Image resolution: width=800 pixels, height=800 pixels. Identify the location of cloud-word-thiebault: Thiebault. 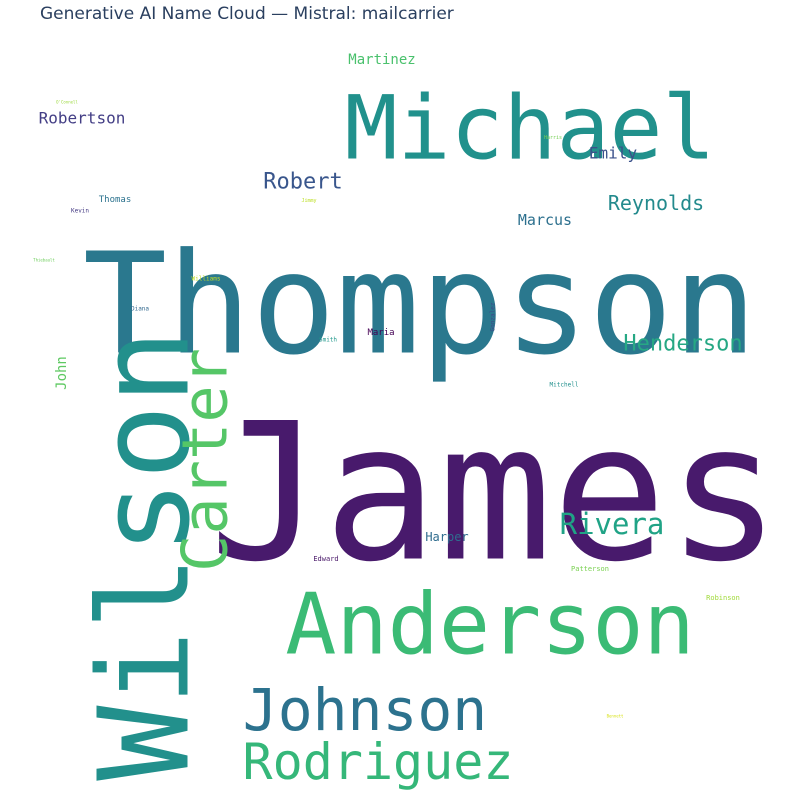
(44, 260).